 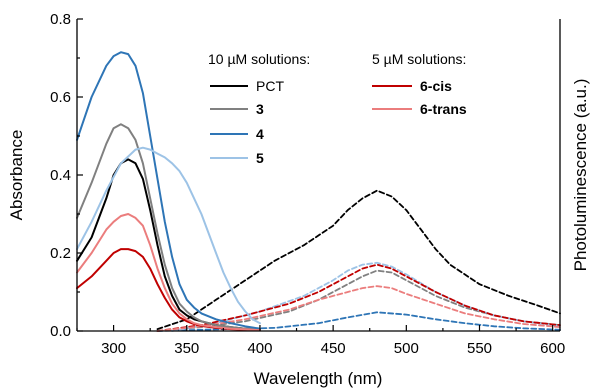 I want to click on legend-group1-title: 10 µM solutions:, so click(x=259, y=59).